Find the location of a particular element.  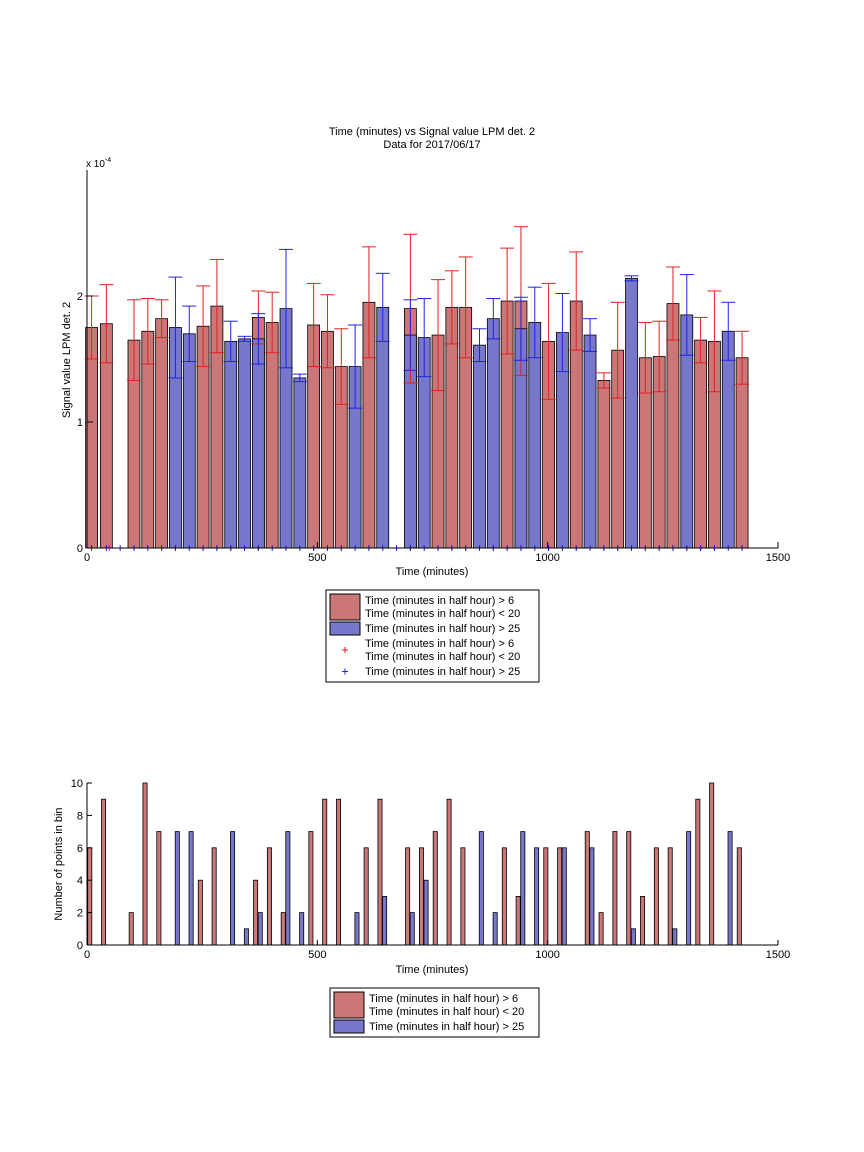

x-axis-label: Time (minutes) is located at coordinates (432, 572).